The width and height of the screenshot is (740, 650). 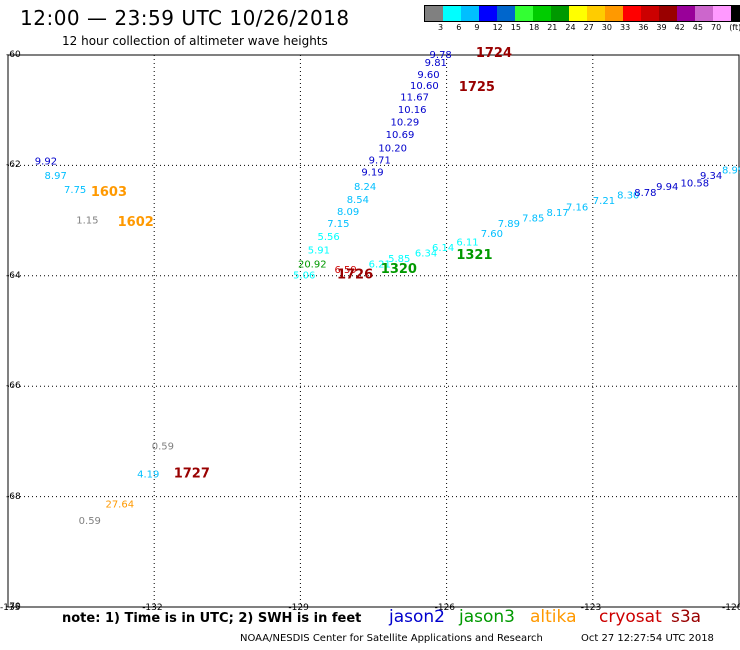 What do you see at coordinates (312, 265) in the screenshot?
I see `swh-value-label: 20.92` at bounding box center [312, 265].